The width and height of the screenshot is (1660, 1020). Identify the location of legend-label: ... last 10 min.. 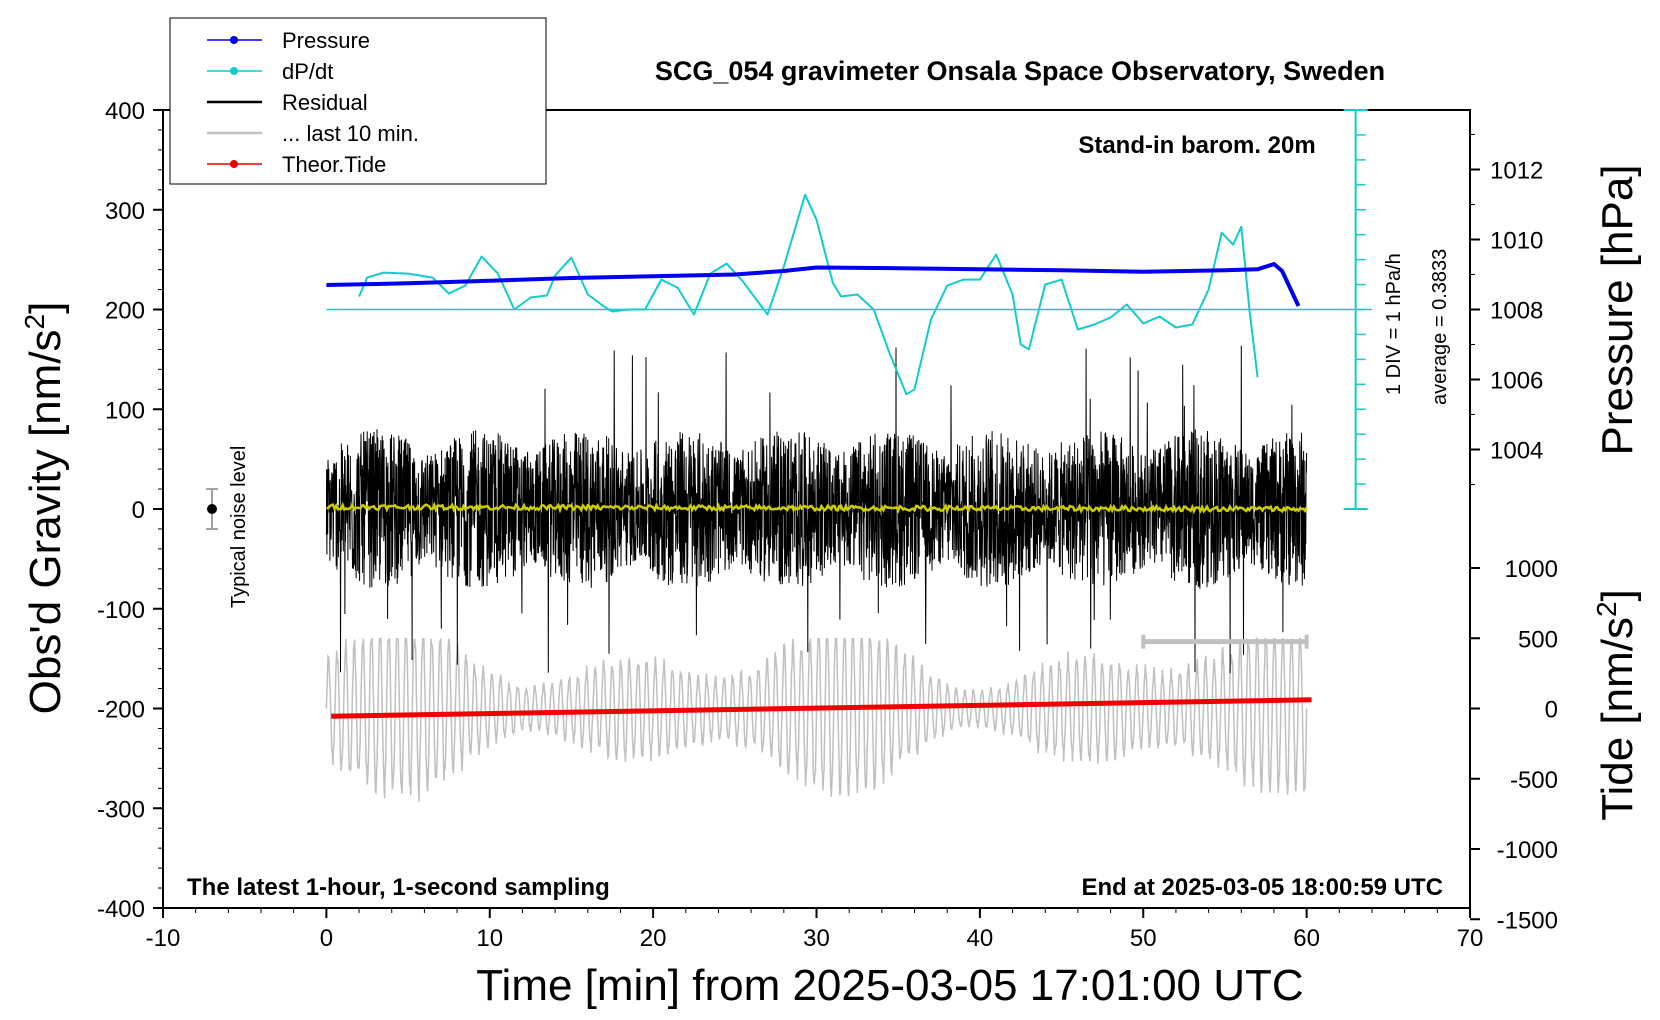
(350, 133).